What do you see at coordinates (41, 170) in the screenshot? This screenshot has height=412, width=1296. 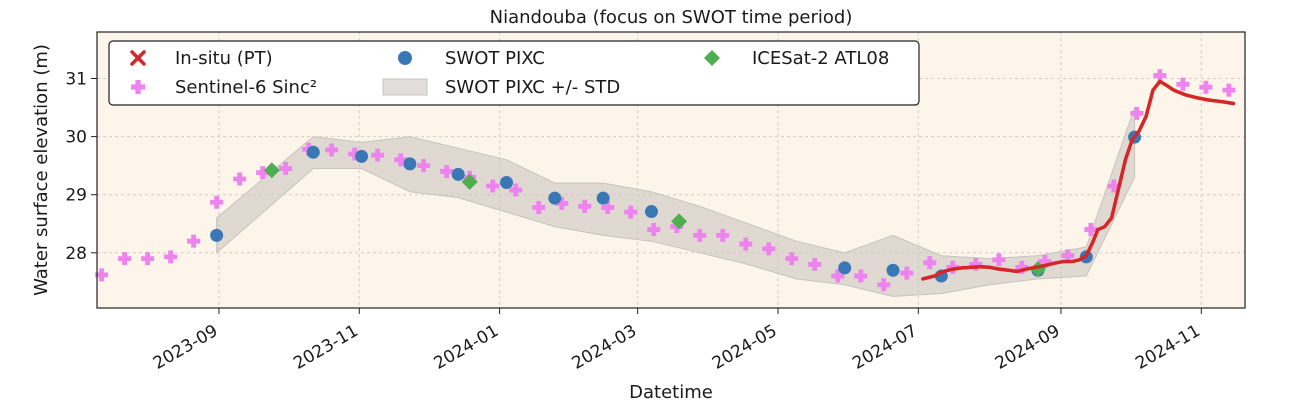 I see `y-axis-label: Water surface elevation (m)` at bounding box center [41, 170].